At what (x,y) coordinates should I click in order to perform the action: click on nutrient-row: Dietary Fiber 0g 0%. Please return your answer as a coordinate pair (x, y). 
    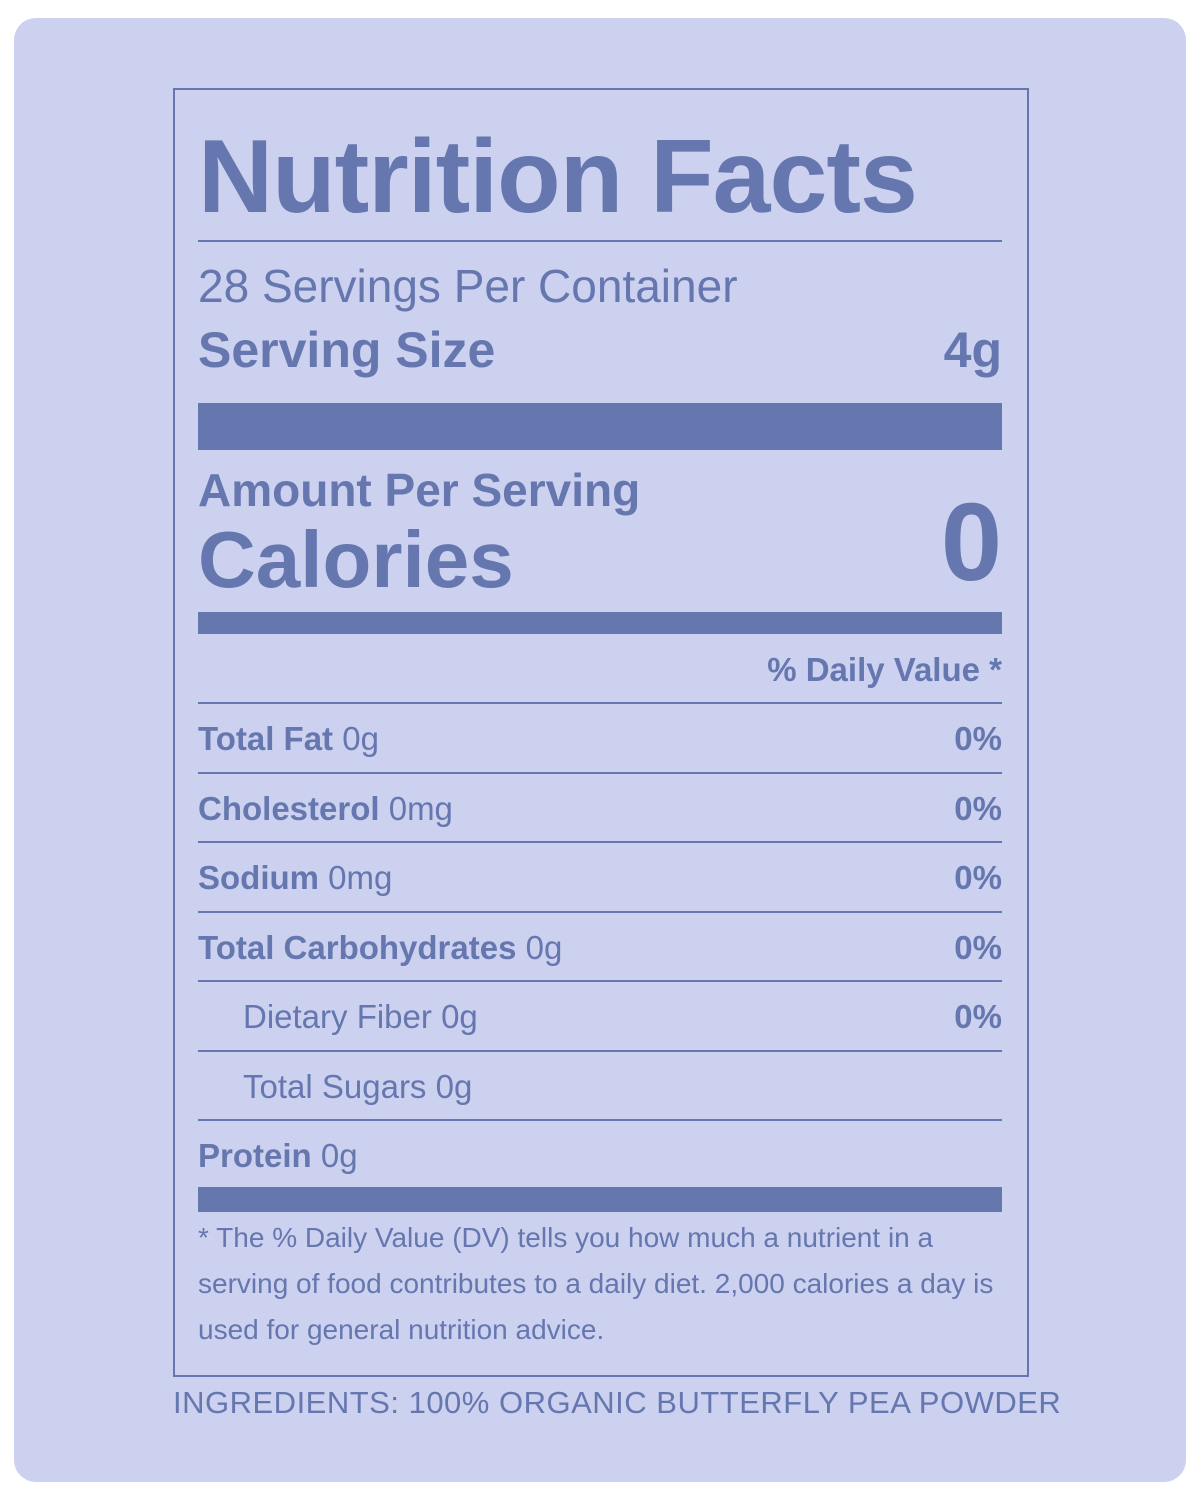
    Looking at the image, I should click on (600, 1016).